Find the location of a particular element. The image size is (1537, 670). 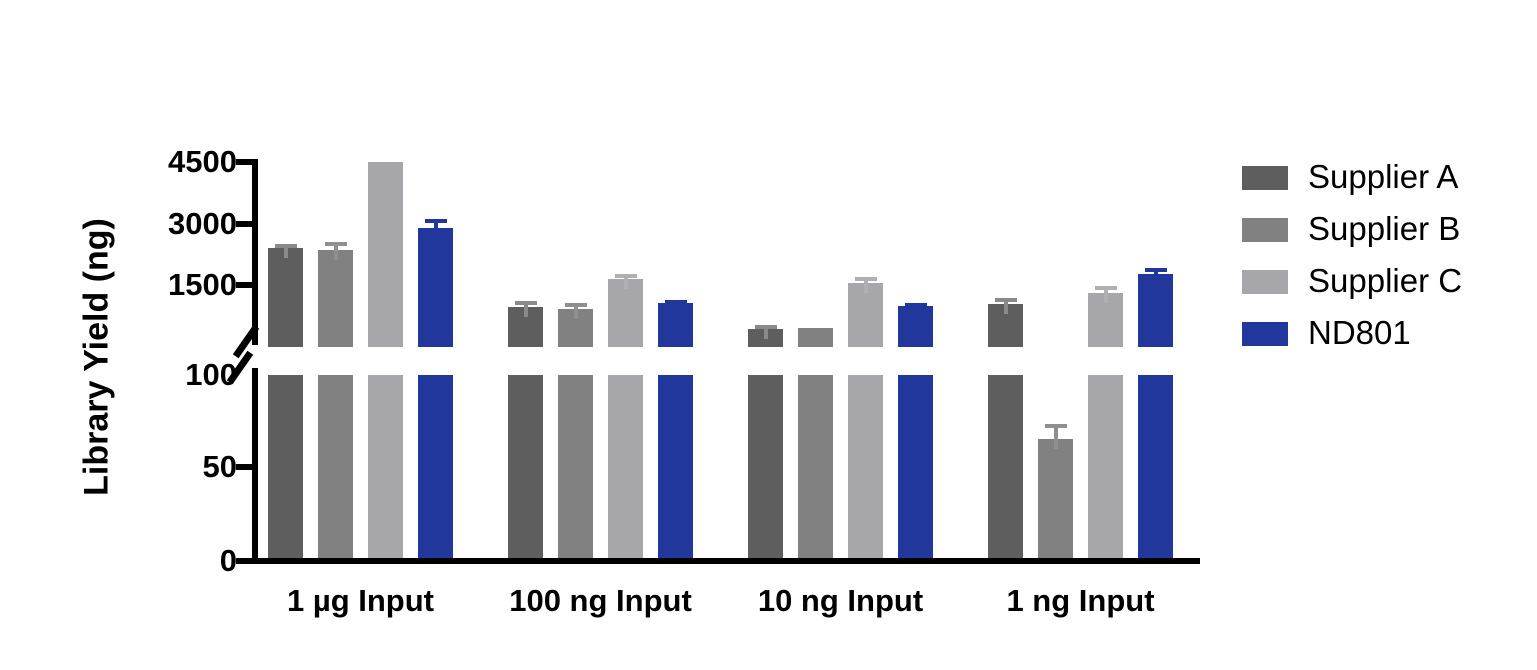

legend-swatch-supplier-b is located at coordinates (1265, 230).